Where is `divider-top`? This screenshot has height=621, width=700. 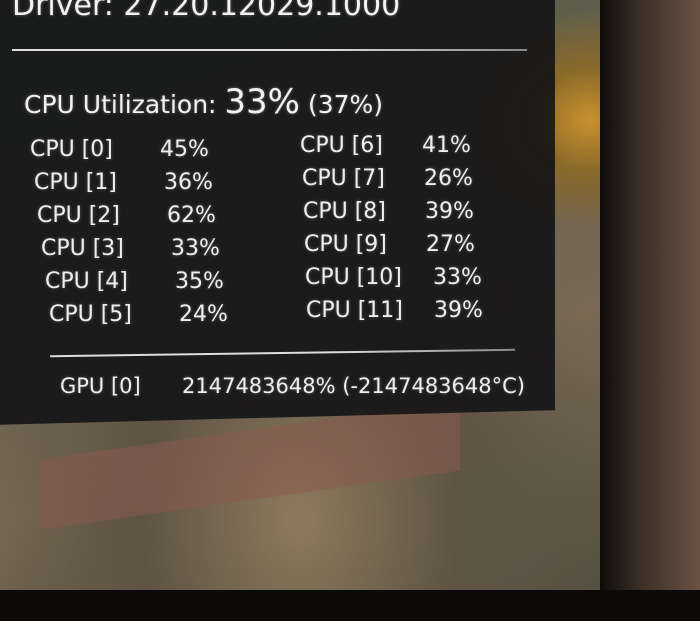
divider-top is located at coordinates (269, 50).